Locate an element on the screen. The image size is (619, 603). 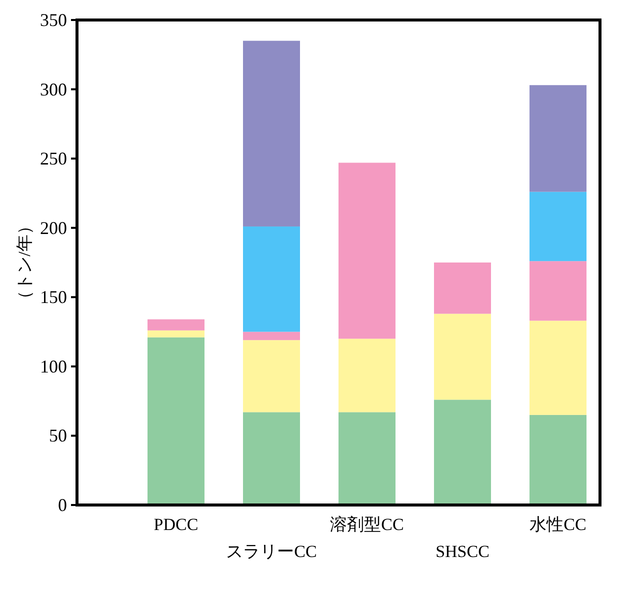
y-tick-label: 250 is located at coordinates (53, 158).